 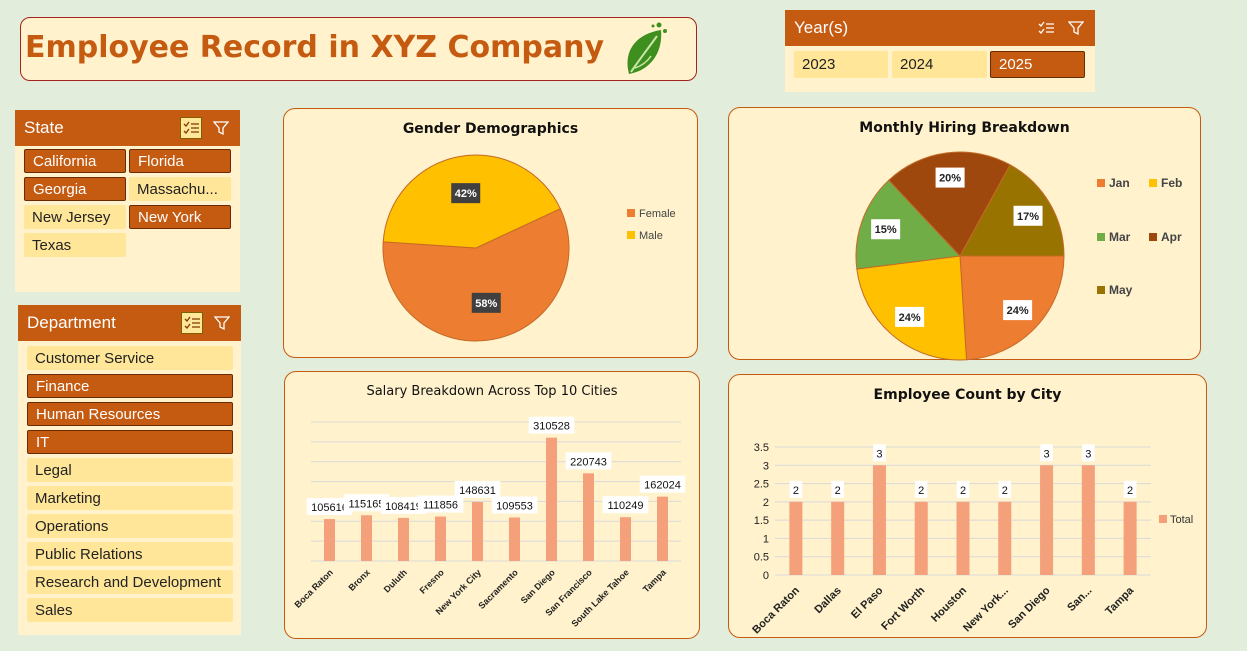 What do you see at coordinates (130, 554) in the screenshot?
I see `department-item-public-relations: Public Relations` at bounding box center [130, 554].